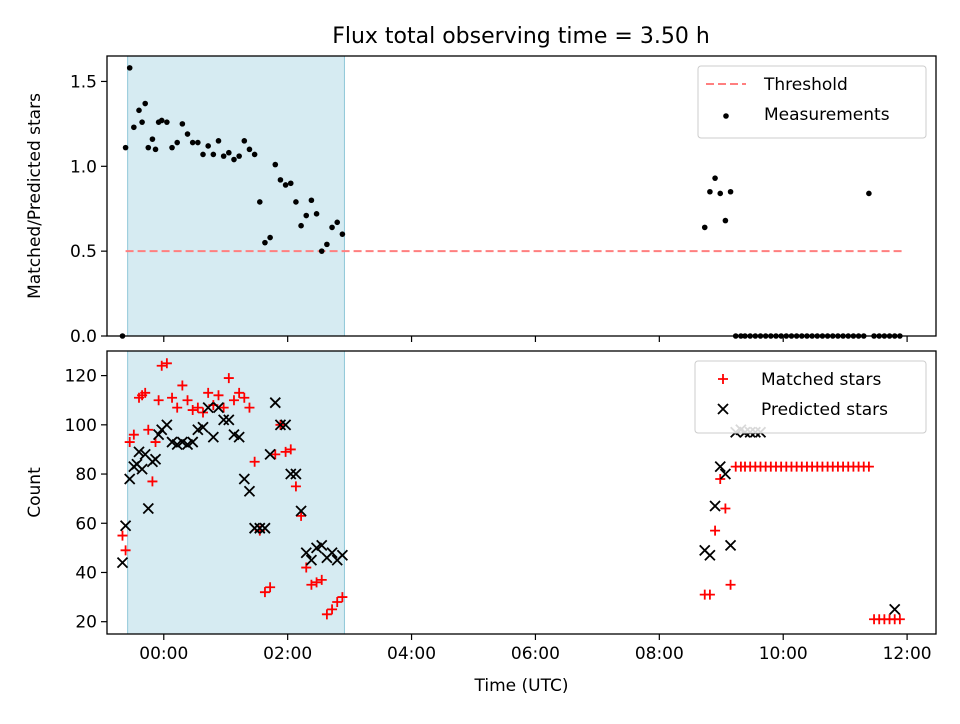 The image size is (960, 724). Describe the element at coordinates (812, 102) in the screenshot. I see `legend: Threshold Measurements` at that location.